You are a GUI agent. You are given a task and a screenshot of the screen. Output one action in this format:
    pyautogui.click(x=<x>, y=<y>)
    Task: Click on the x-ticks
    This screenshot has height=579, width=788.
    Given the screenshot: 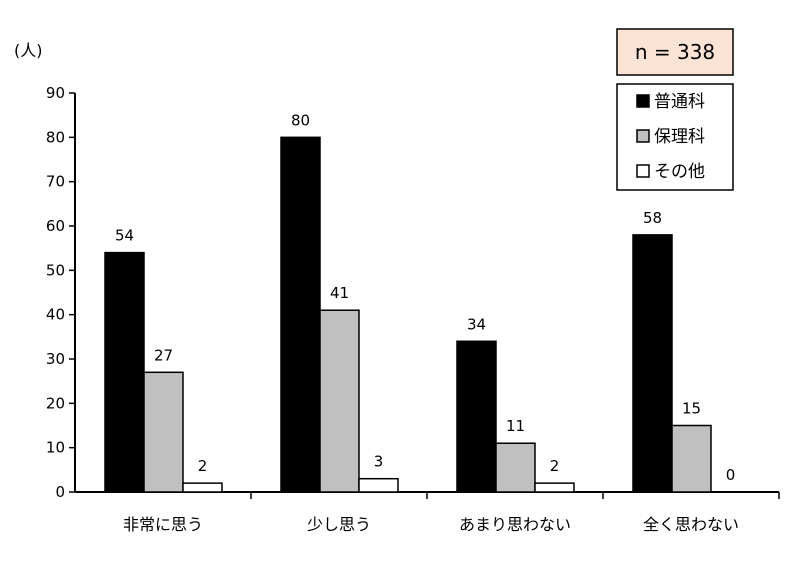 What is the action you would take?
    pyautogui.click(x=515, y=495)
    